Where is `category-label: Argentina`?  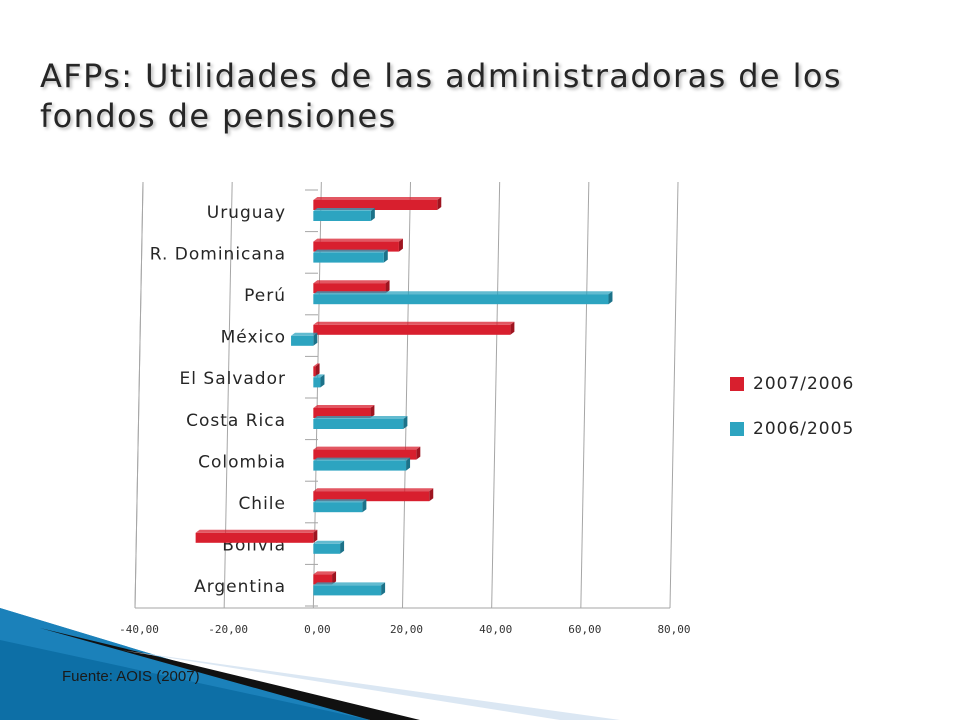 category-label: Argentina is located at coordinates (240, 587).